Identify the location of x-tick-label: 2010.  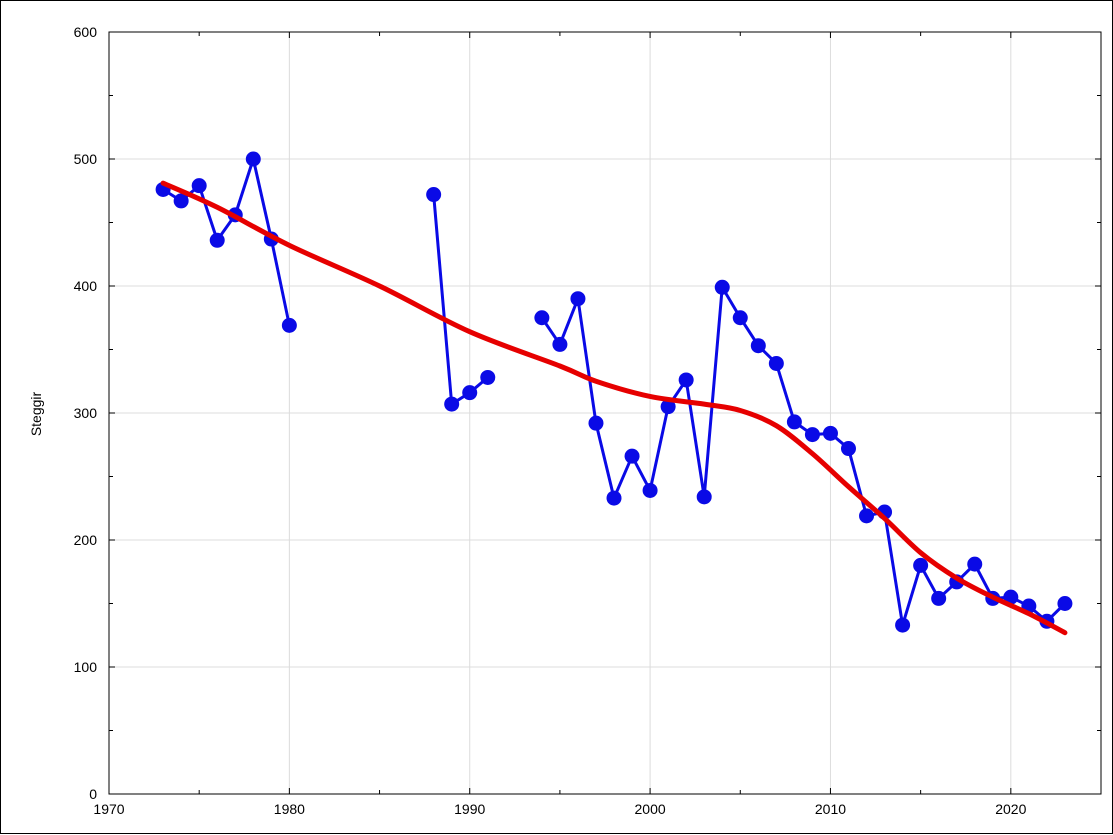
(830, 809).